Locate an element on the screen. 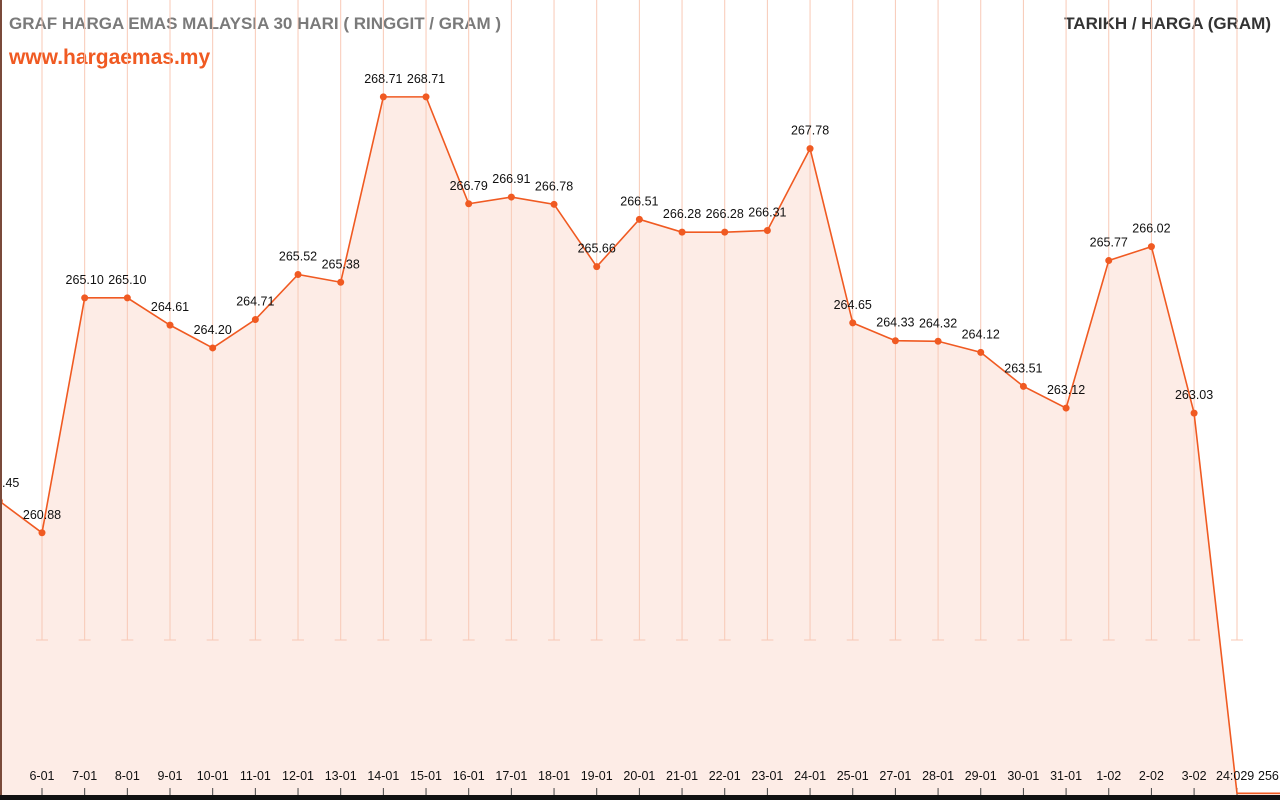 The width and height of the screenshot is (1280, 800). x-tick-label: 11-01 is located at coordinates (255, 776).